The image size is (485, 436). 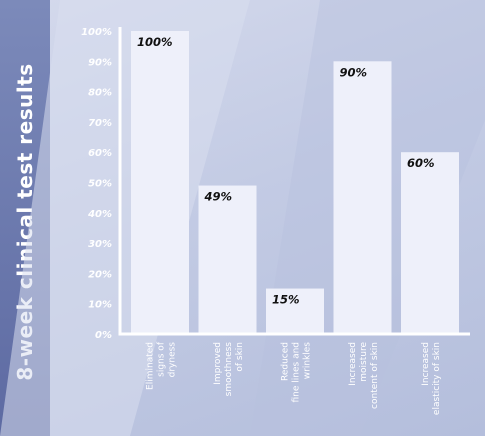 I want to click on category-label-line: fine lines and, so click(x=297, y=372).